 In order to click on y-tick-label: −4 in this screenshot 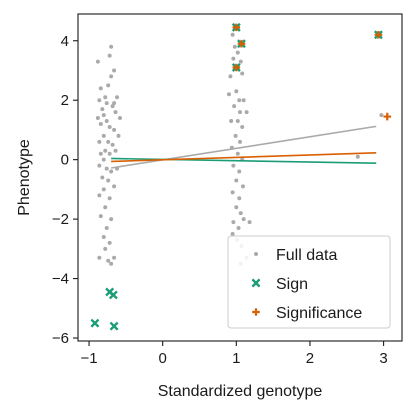, I will do `click(60, 279)`.